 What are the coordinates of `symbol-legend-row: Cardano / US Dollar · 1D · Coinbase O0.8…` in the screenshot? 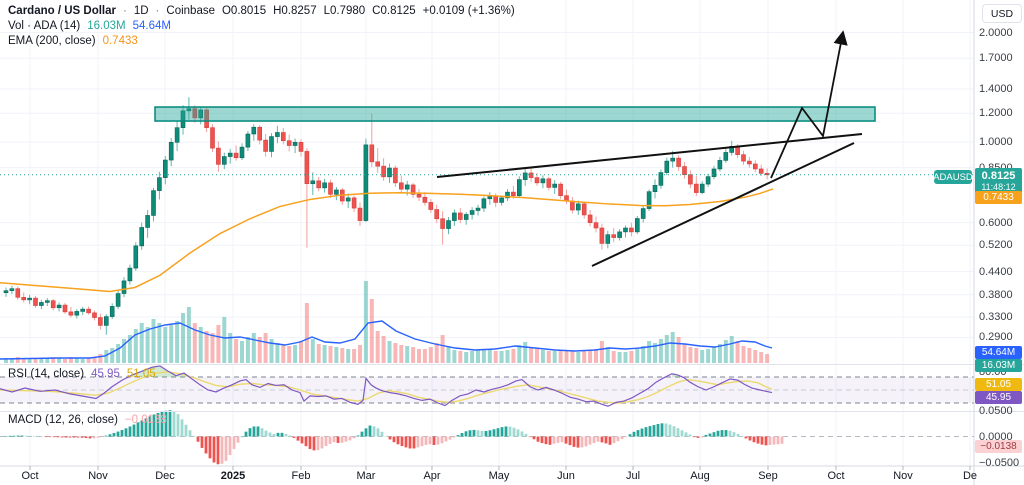 It's located at (261, 11).